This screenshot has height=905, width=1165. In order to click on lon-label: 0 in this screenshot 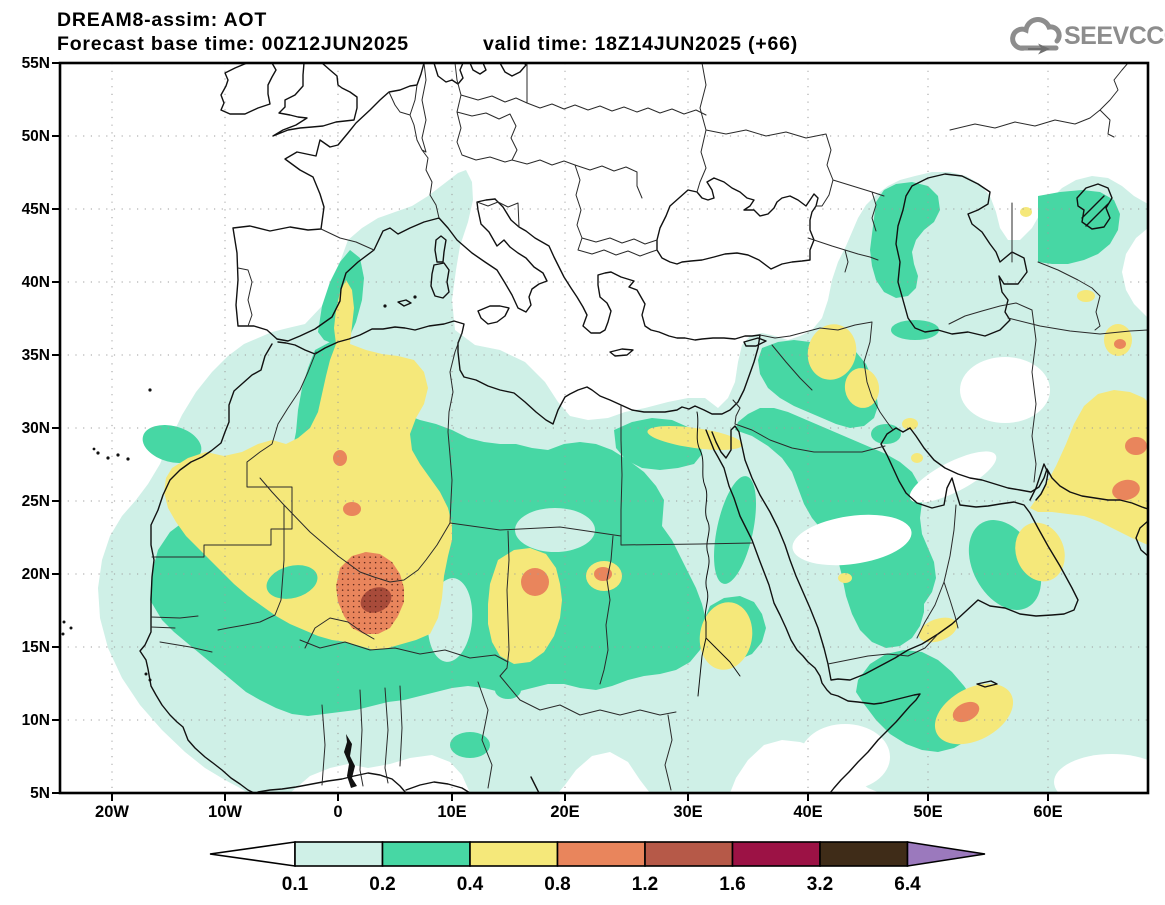, I will do `click(337, 812)`.